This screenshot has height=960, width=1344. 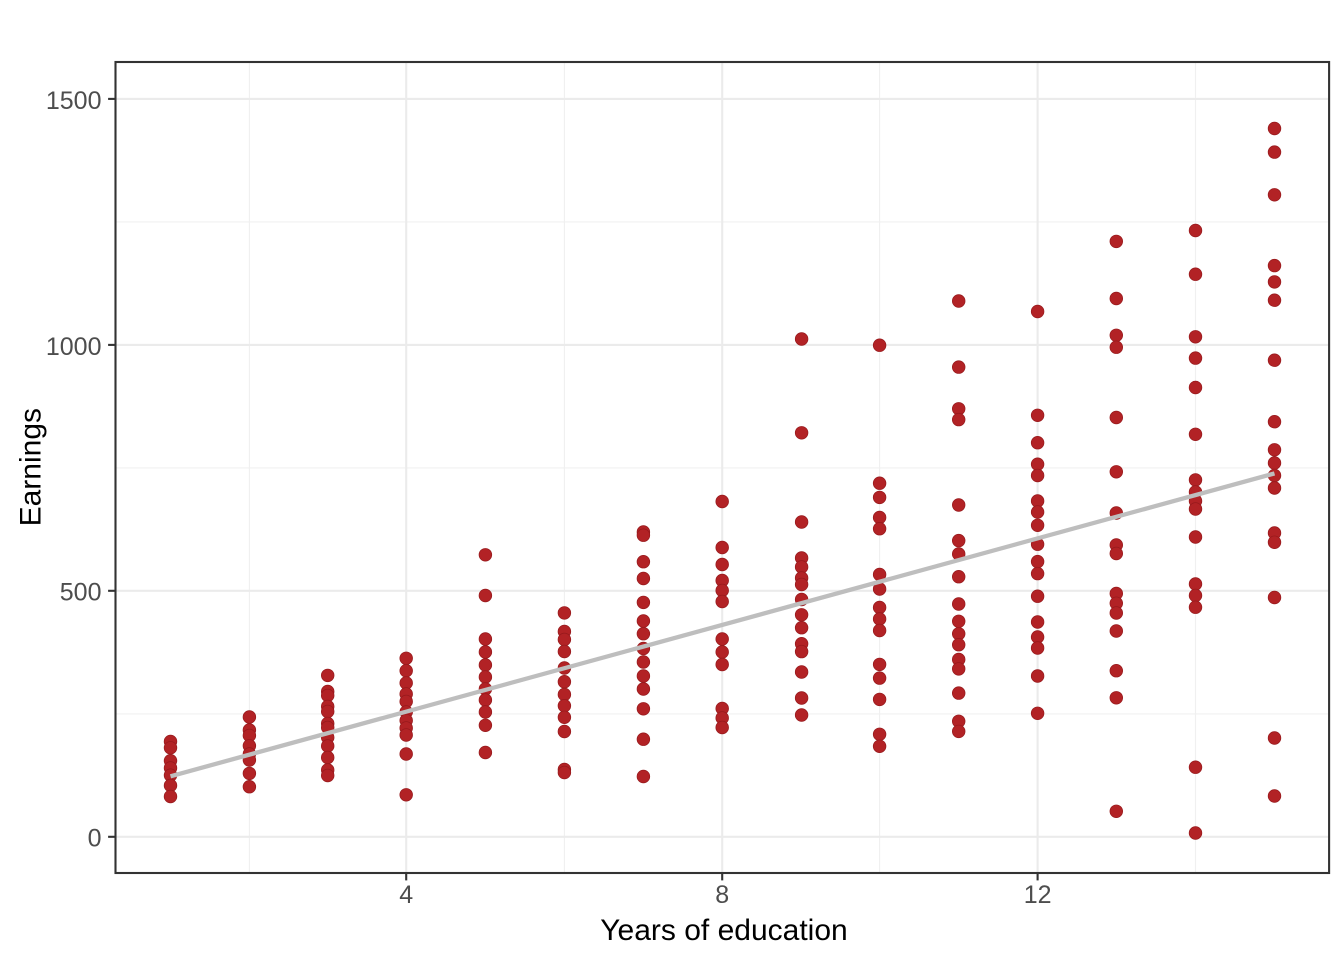 I want to click on svg-text: 12, so click(x=1038, y=895).